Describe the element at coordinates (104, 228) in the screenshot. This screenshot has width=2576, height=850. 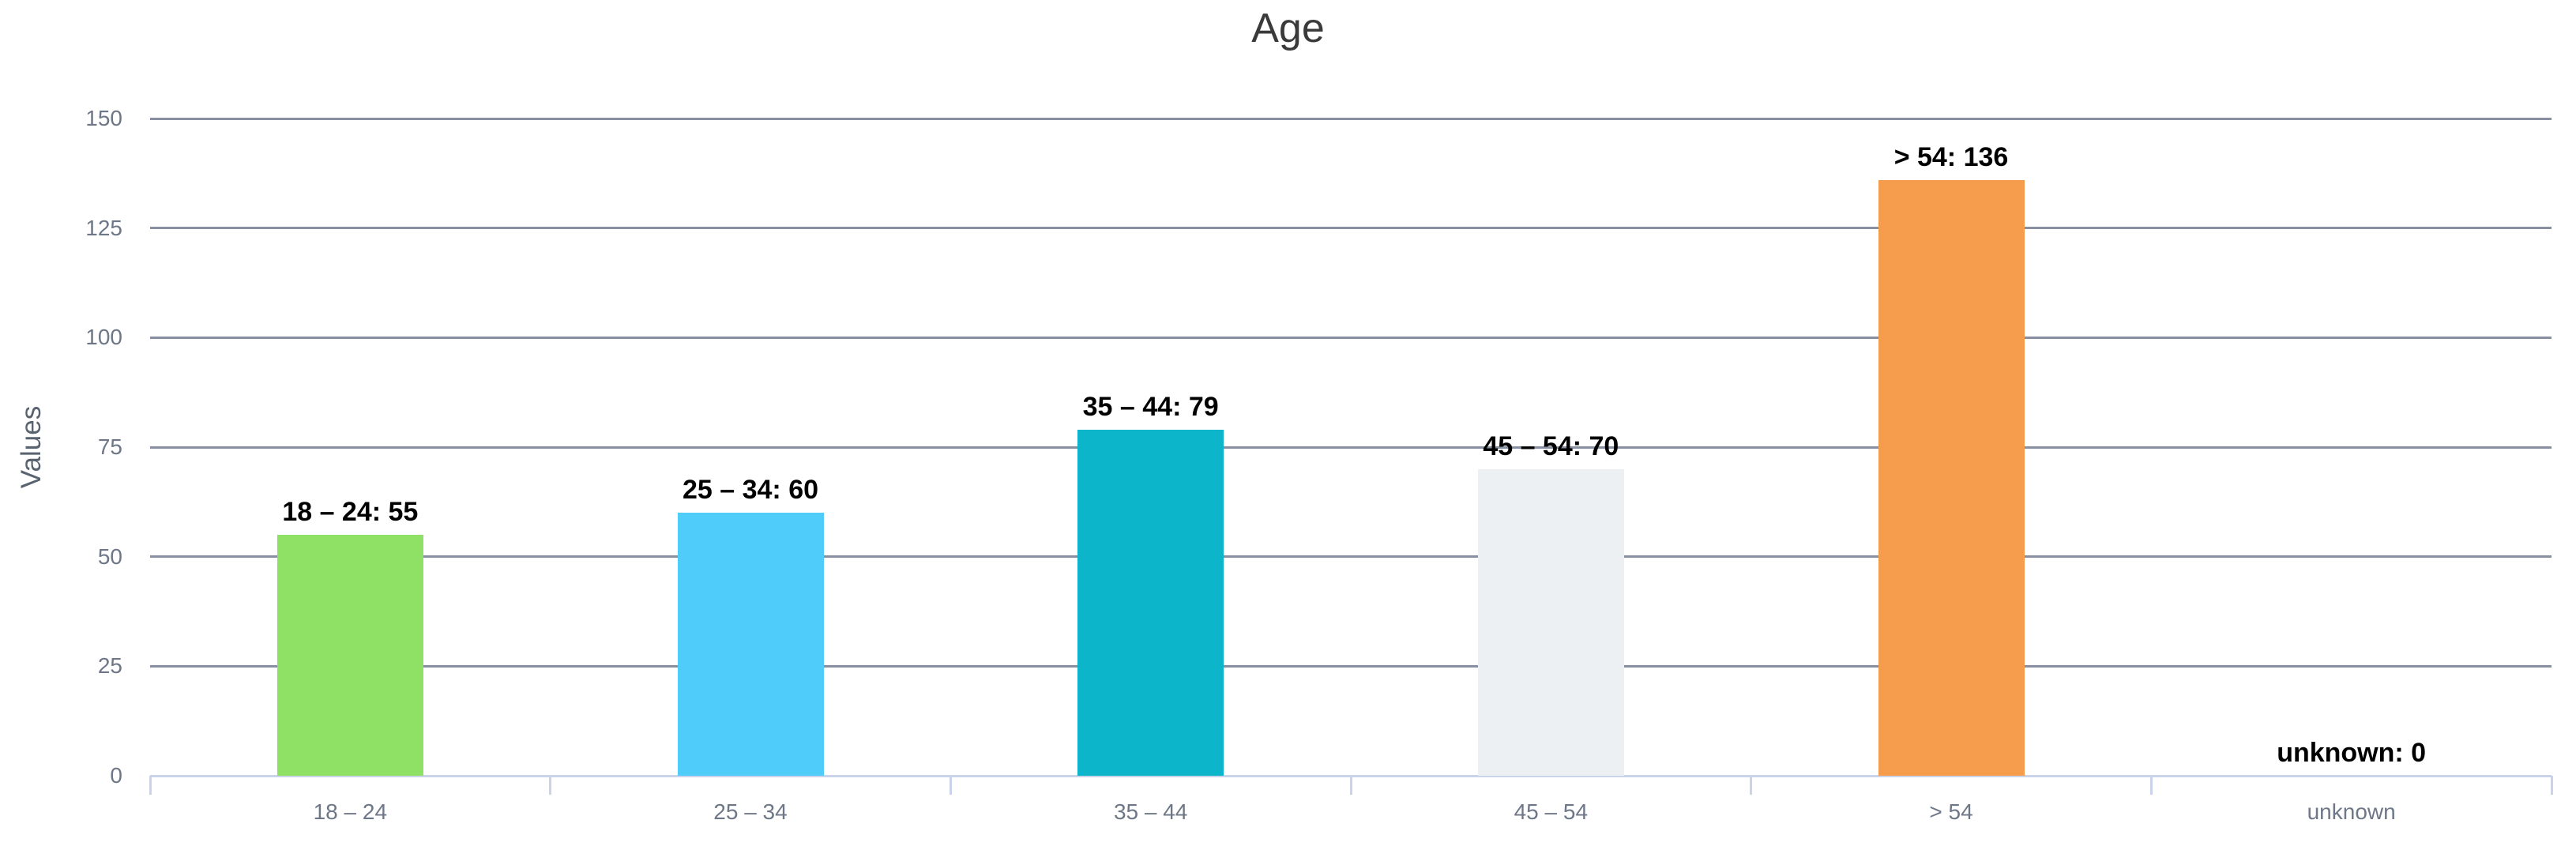
I see `y-axis-tick-label: 125` at that location.